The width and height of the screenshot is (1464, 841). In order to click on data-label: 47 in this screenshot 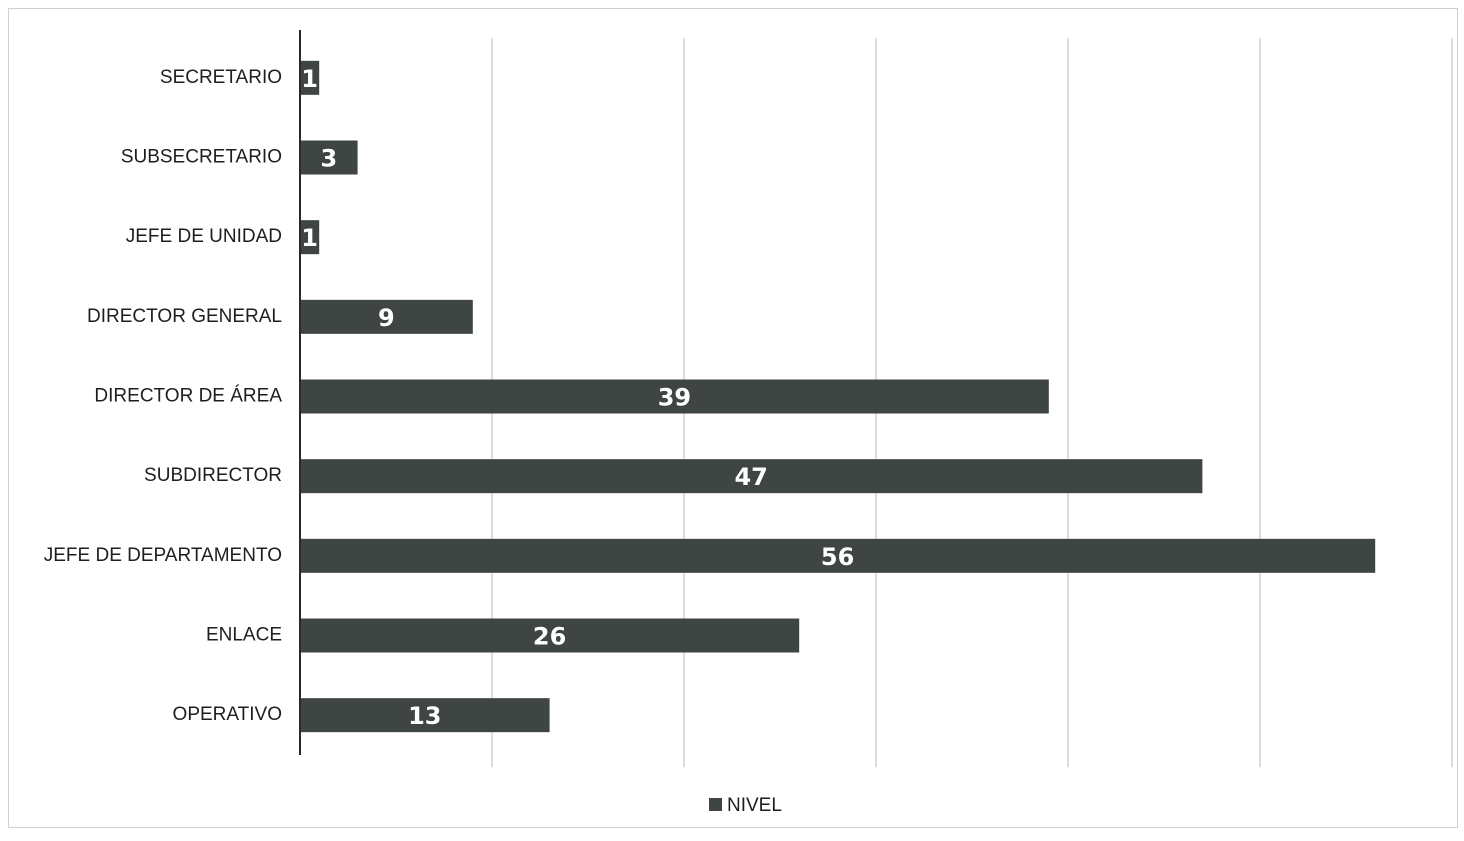, I will do `click(750, 477)`.